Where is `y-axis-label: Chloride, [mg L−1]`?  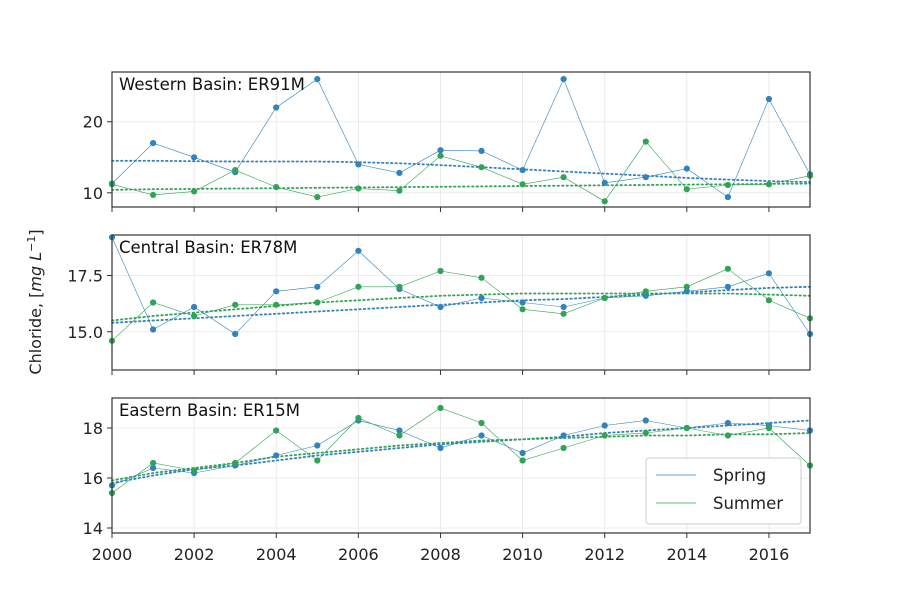
y-axis-label: Chloride, [mg L−1] is located at coordinates (35, 301).